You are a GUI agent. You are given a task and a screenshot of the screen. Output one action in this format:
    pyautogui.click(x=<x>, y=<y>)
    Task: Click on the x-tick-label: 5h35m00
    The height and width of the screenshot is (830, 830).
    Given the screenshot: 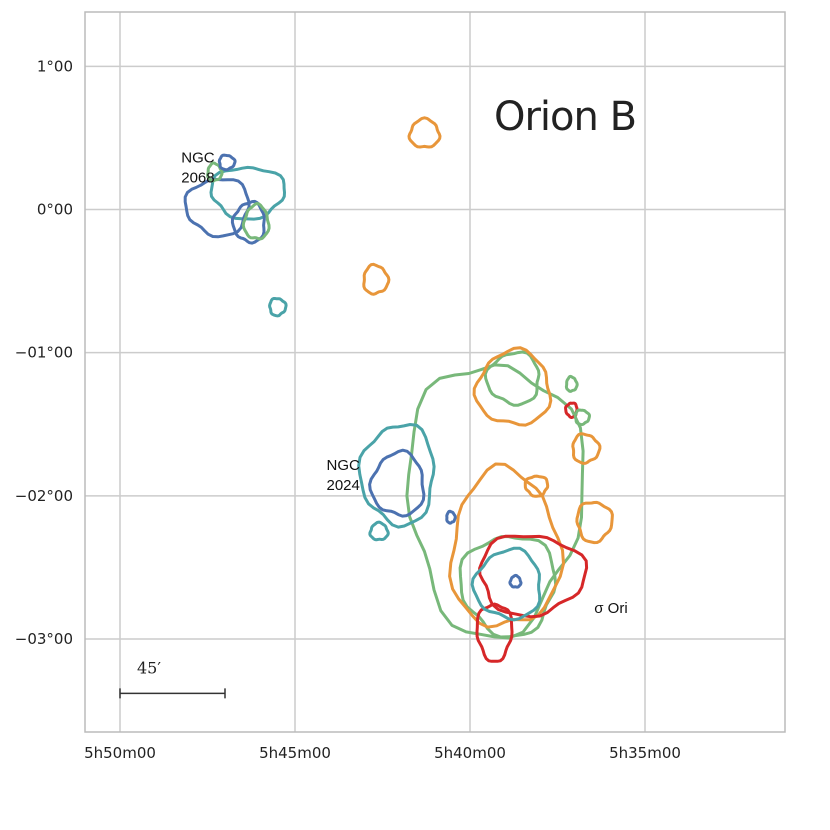 What is the action you would take?
    pyautogui.click(x=645, y=753)
    